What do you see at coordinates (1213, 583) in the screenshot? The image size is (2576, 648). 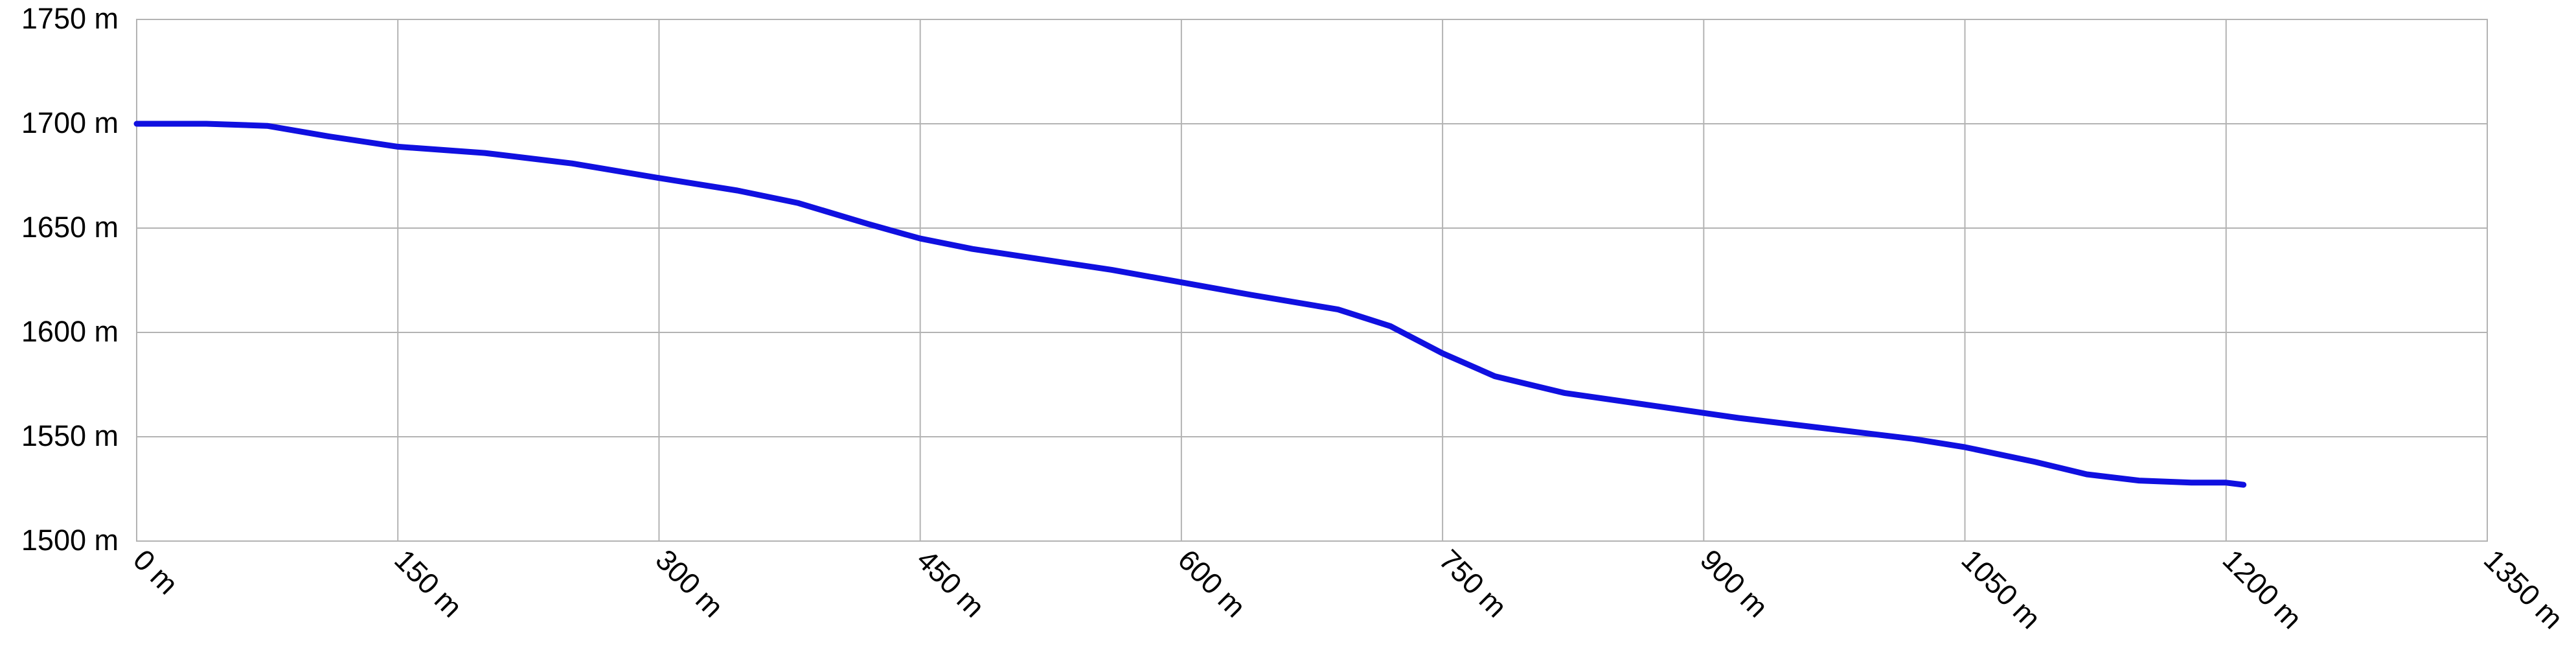 I see `x-tick-label: 600 m` at bounding box center [1213, 583].